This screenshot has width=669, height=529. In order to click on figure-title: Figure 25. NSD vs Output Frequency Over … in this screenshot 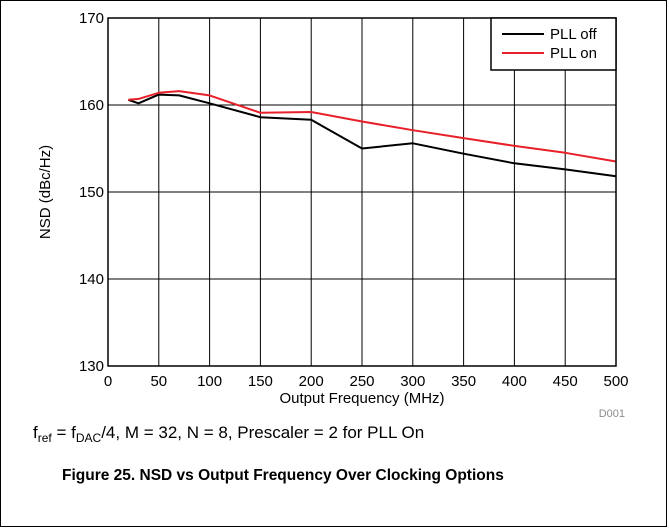, I will do `click(283, 475)`.